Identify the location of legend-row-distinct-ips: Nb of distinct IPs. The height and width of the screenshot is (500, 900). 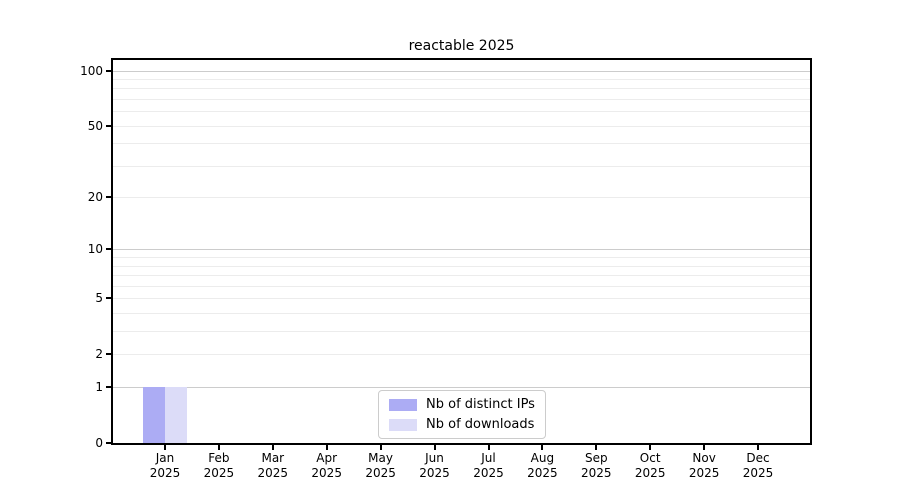
(462, 404).